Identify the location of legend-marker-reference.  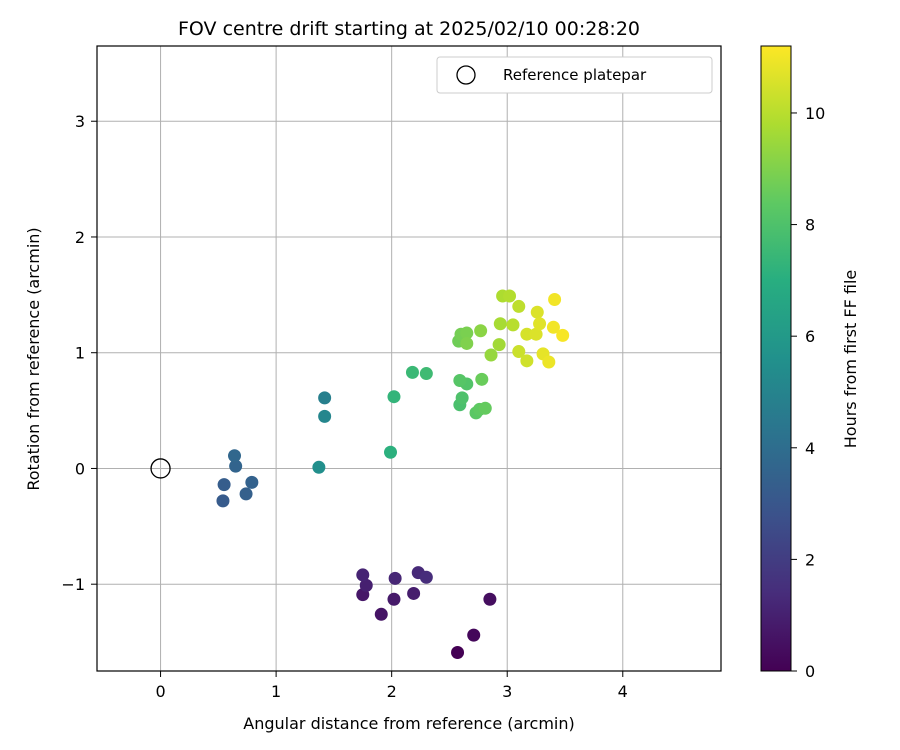
(466, 75).